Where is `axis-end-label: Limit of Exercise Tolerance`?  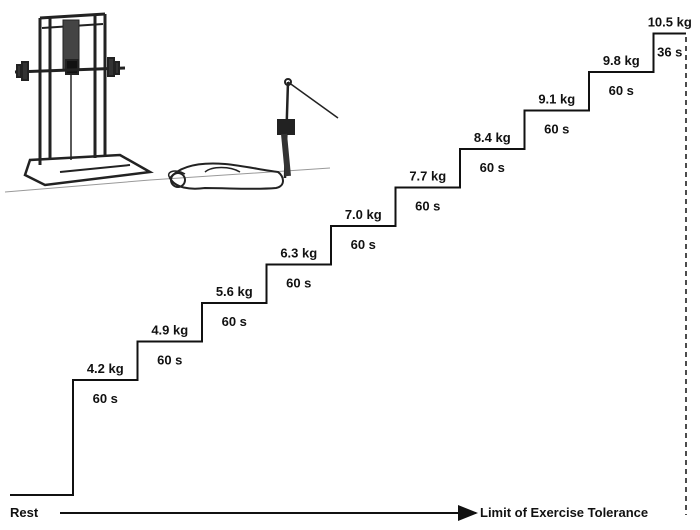
axis-end-label: Limit of Exercise Tolerance is located at coordinates (564, 512).